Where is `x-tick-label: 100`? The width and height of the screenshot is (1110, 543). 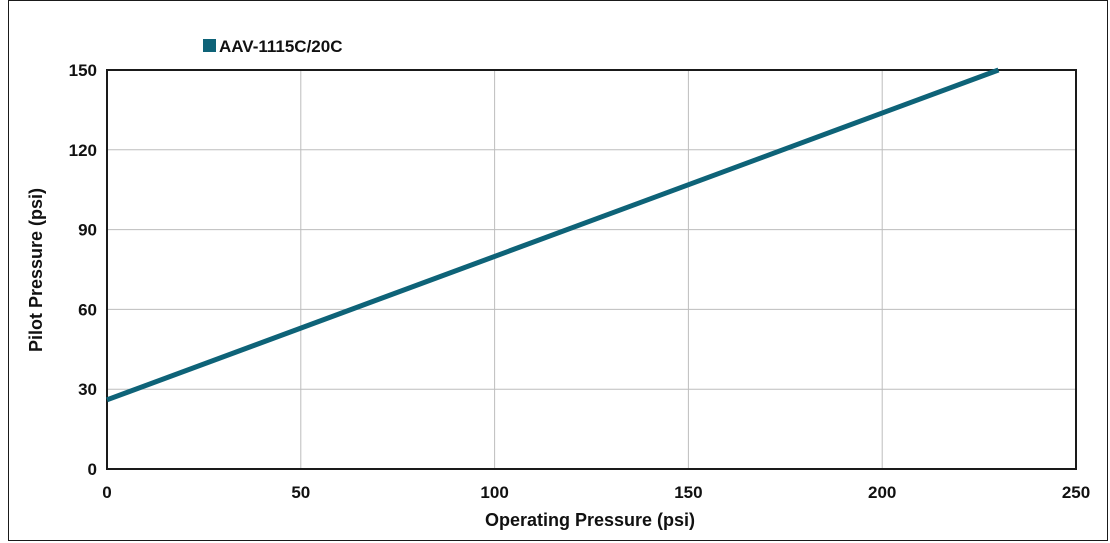
x-tick-label: 100 is located at coordinates (494, 492).